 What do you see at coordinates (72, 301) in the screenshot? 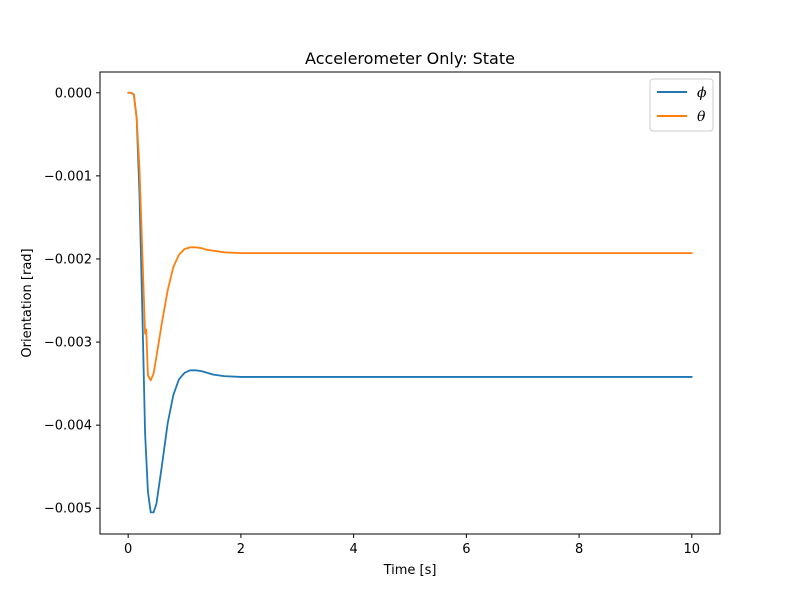
I see `y-axis-ticks: 0.000 −0.001 −0.002 −0.003 −0.004 −0.005` at bounding box center [72, 301].